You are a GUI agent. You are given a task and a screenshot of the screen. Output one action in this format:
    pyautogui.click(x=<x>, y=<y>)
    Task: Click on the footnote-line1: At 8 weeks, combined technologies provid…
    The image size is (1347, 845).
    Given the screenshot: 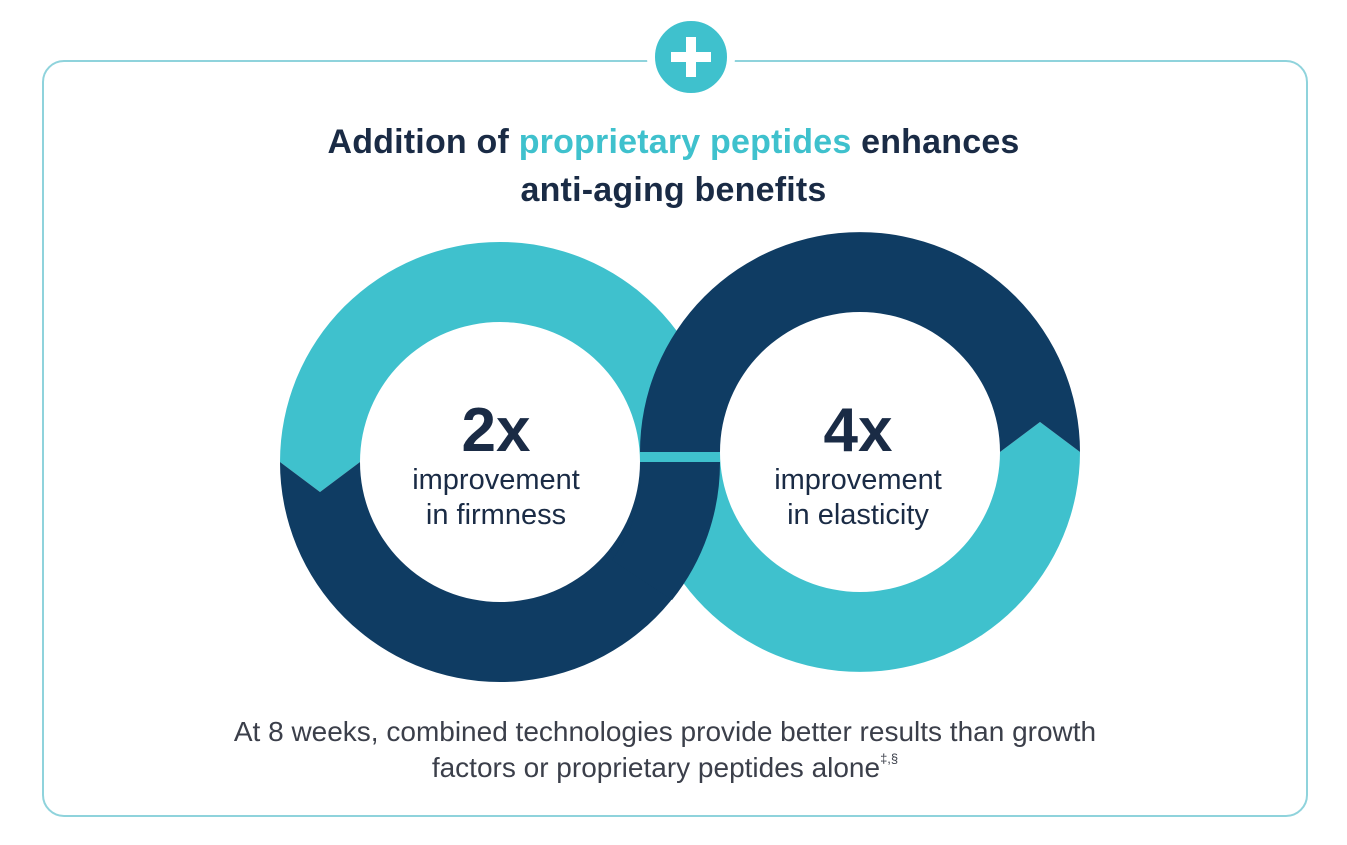 What is the action you would take?
    pyautogui.click(x=665, y=731)
    